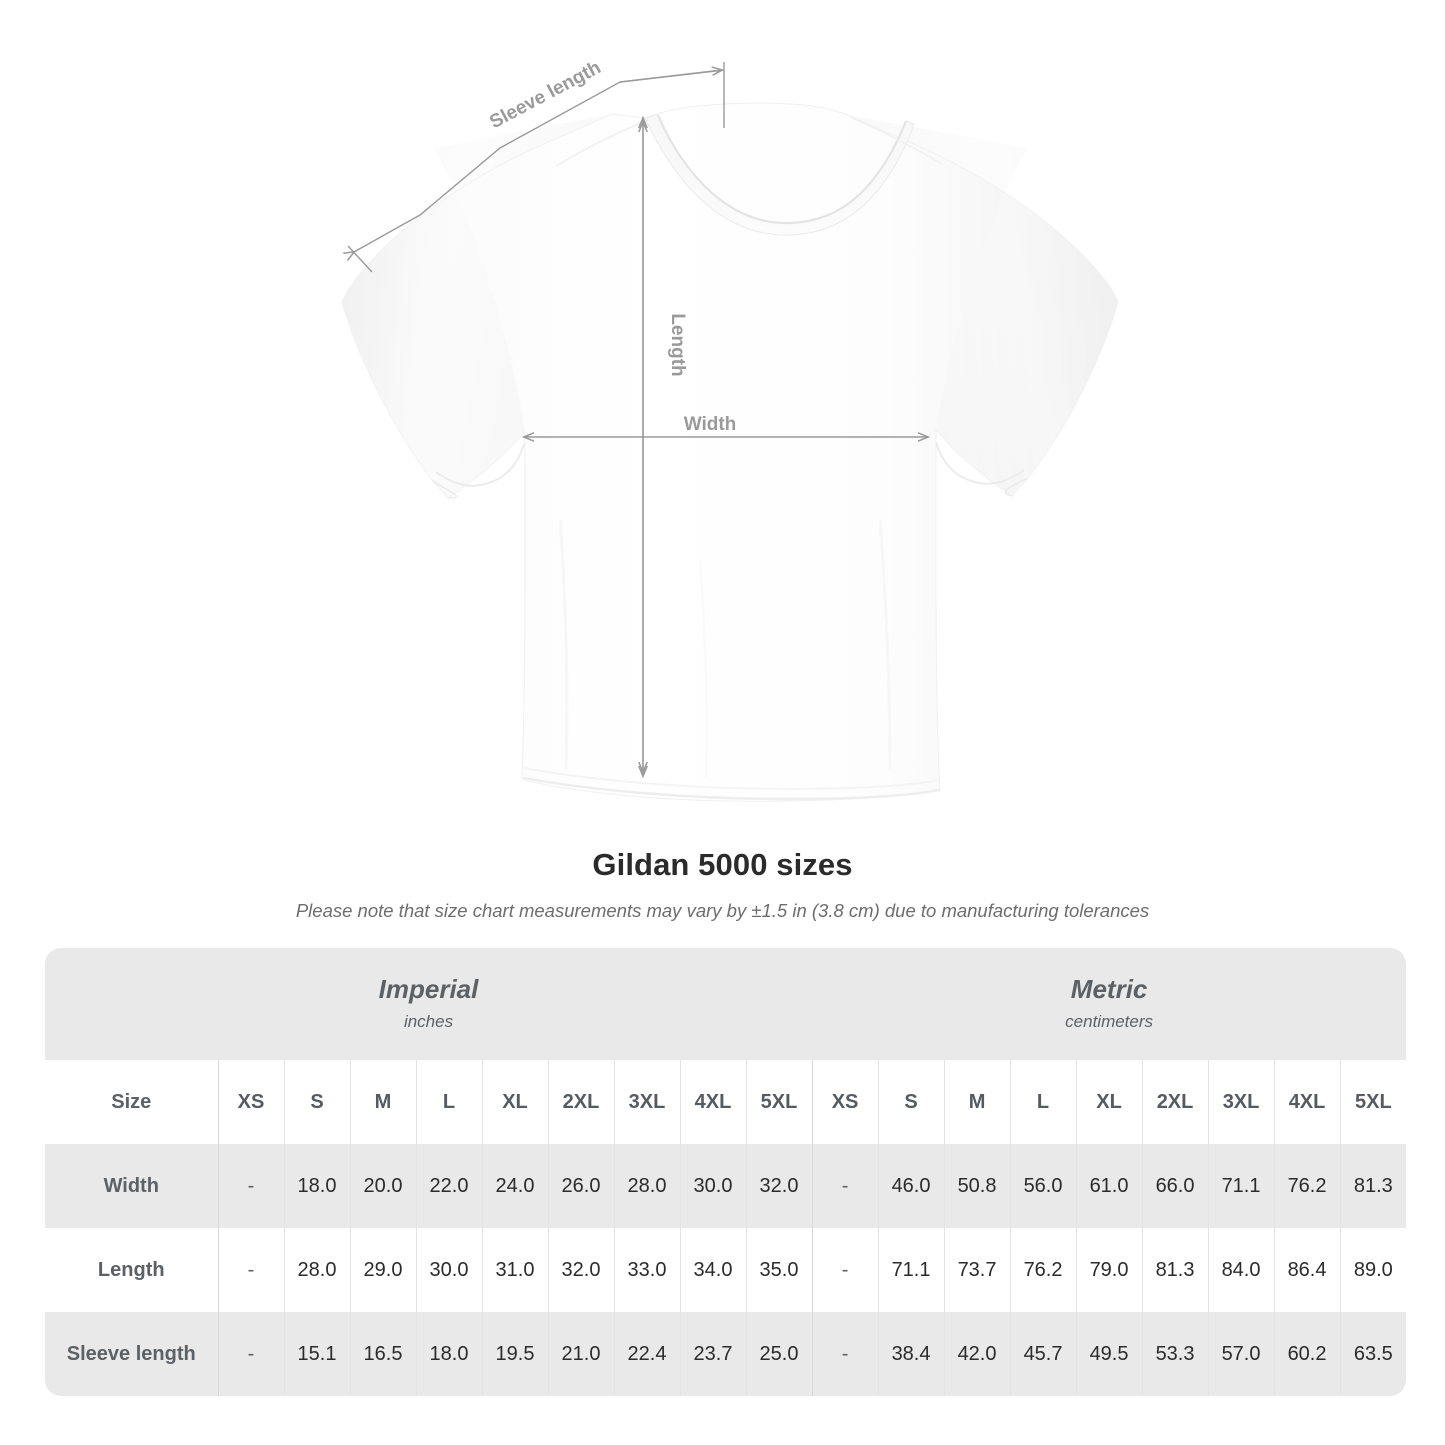  What do you see at coordinates (514, 1270) in the screenshot?
I see `cell-imperial-length-xl: 31.0` at bounding box center [514, 1270].